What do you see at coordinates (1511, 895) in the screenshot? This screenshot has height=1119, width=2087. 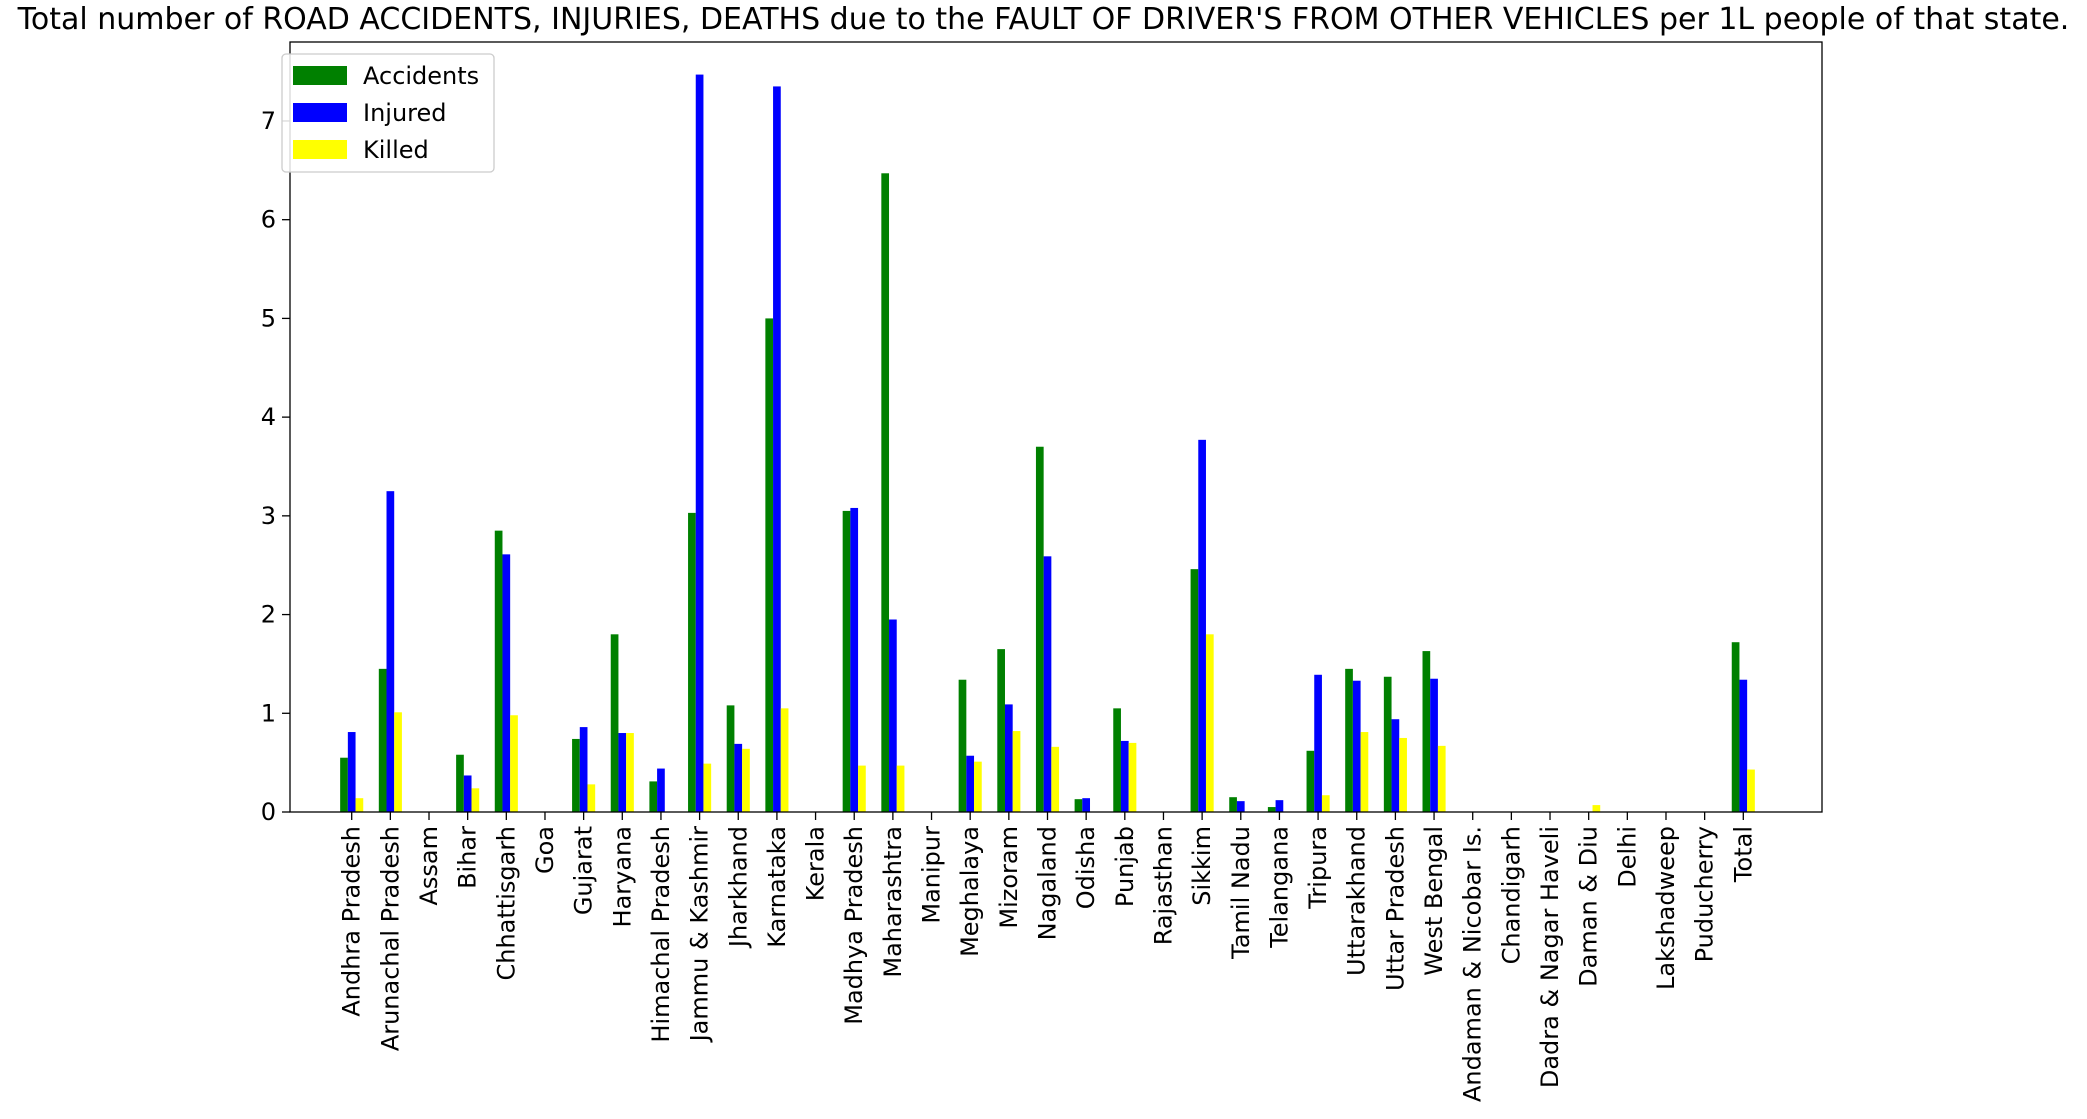 I see `x-tick-label-30: Chandigarh` at bounding box center [1511, 895].